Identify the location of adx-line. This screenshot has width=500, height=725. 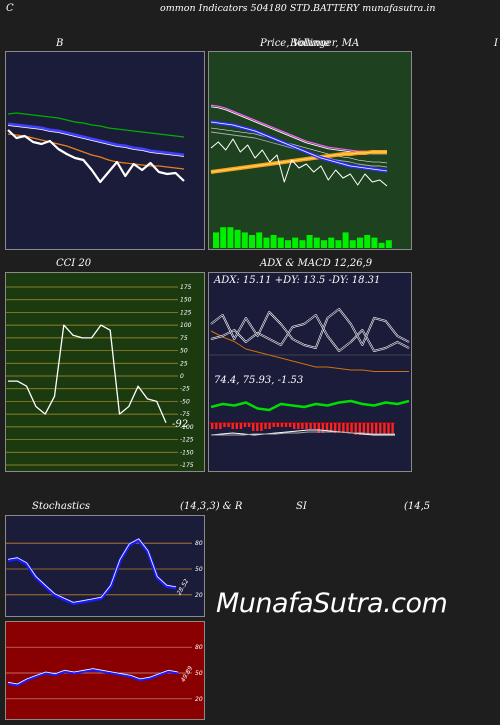
(309, 351).